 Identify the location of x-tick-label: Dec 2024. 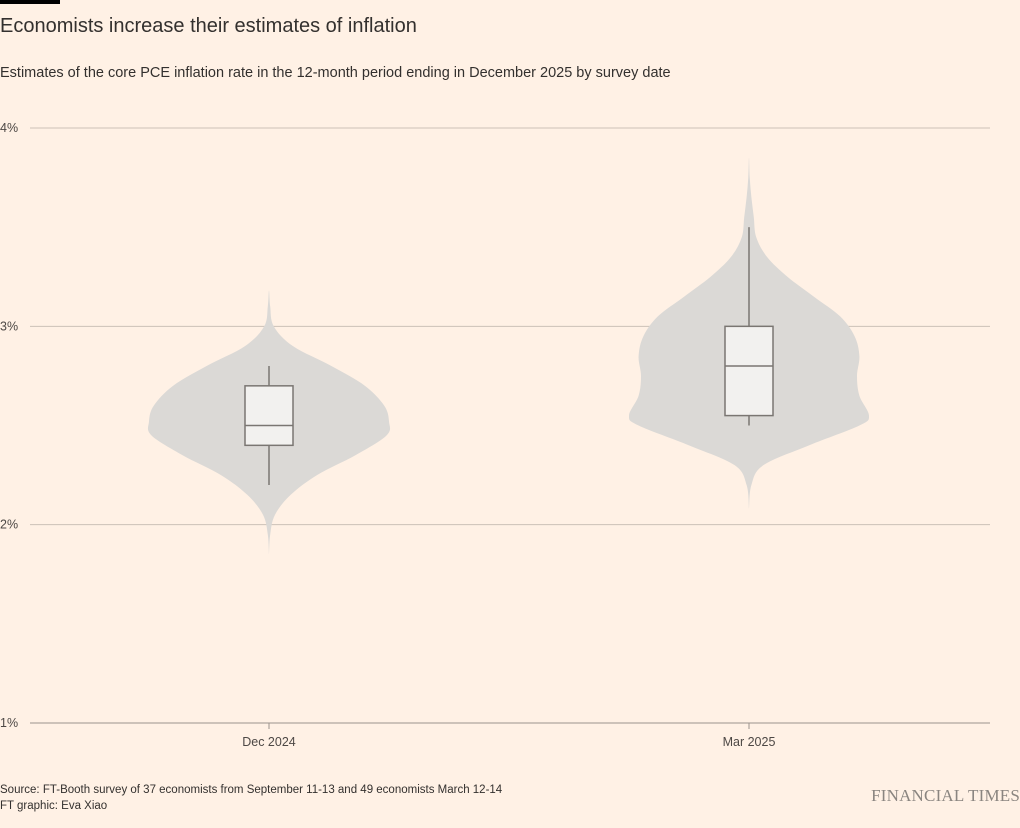
(269, 742).